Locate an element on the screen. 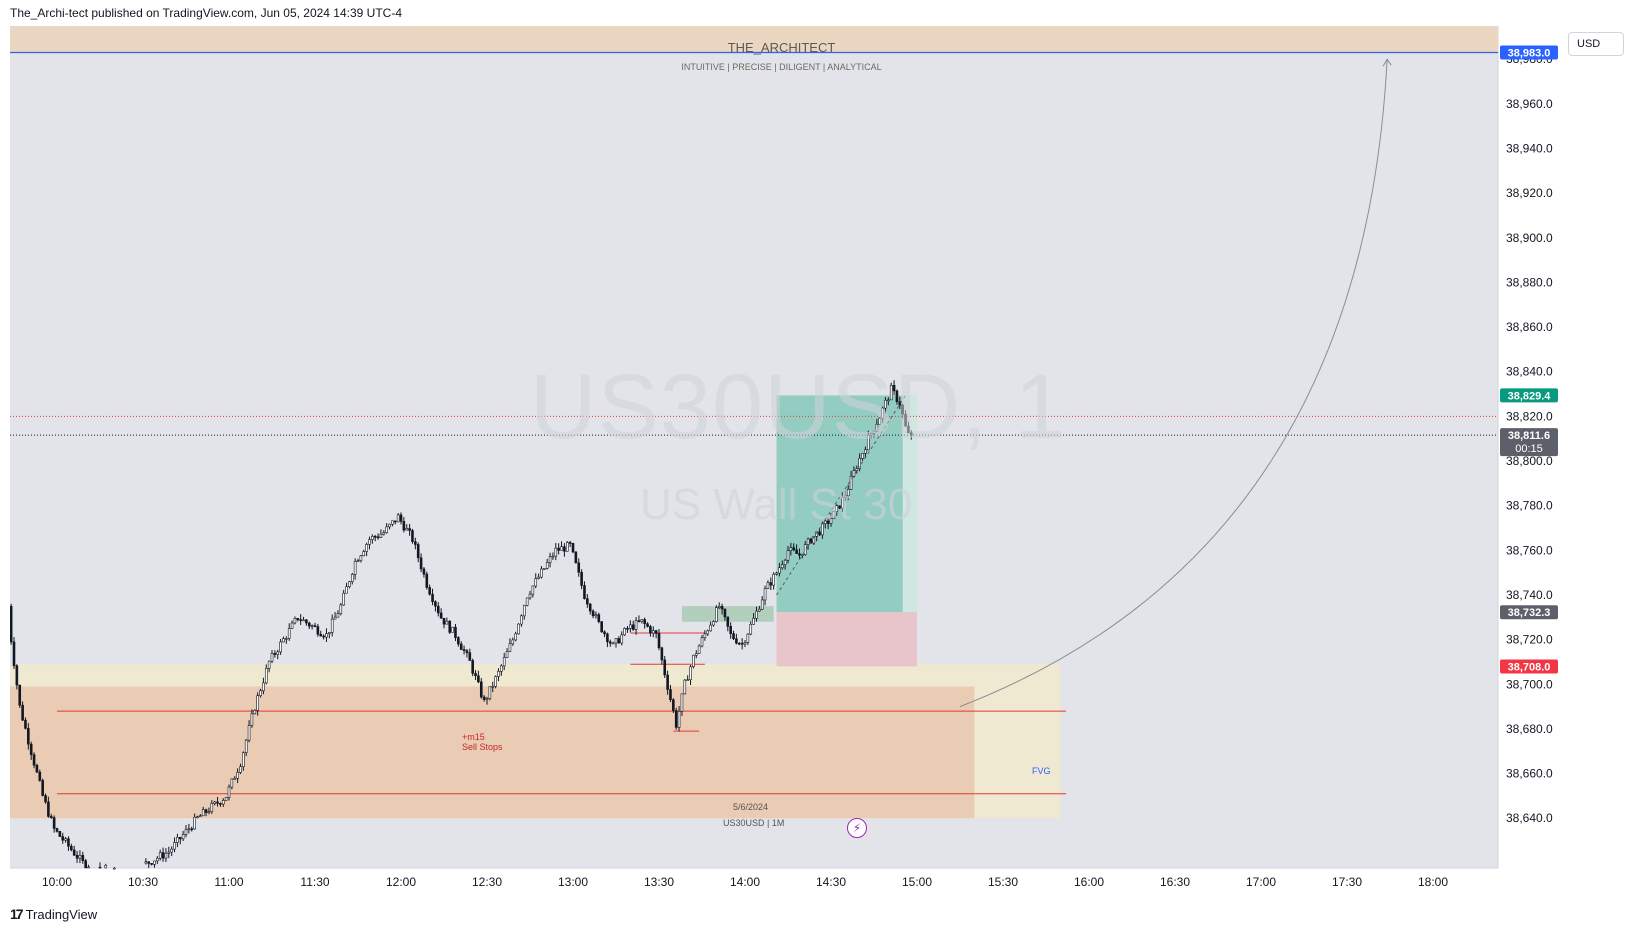 The height and width of the screenshot is (939, 1634). y-tick-label: 38,940.0 is located at coordinates (1529, 148).